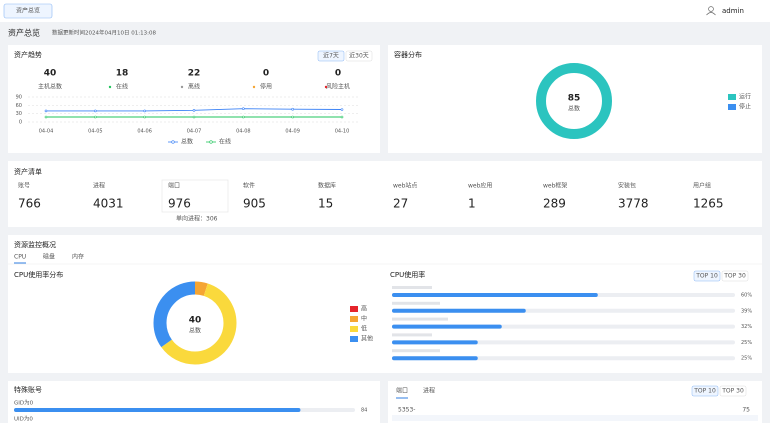  Describe the element at coordinates (95, 132) in the screenshot. I see `x-tick-label: 04-05` at that location.